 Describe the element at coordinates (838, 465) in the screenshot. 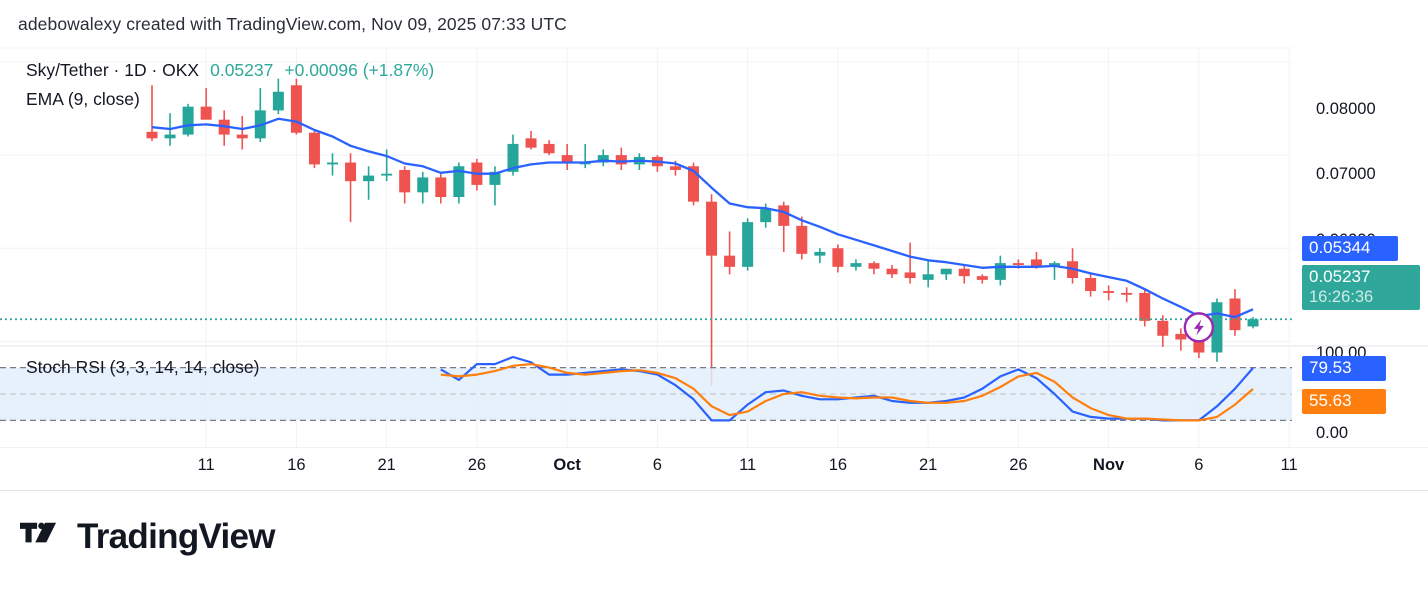

I see `time-tick-7: 16` at that location.